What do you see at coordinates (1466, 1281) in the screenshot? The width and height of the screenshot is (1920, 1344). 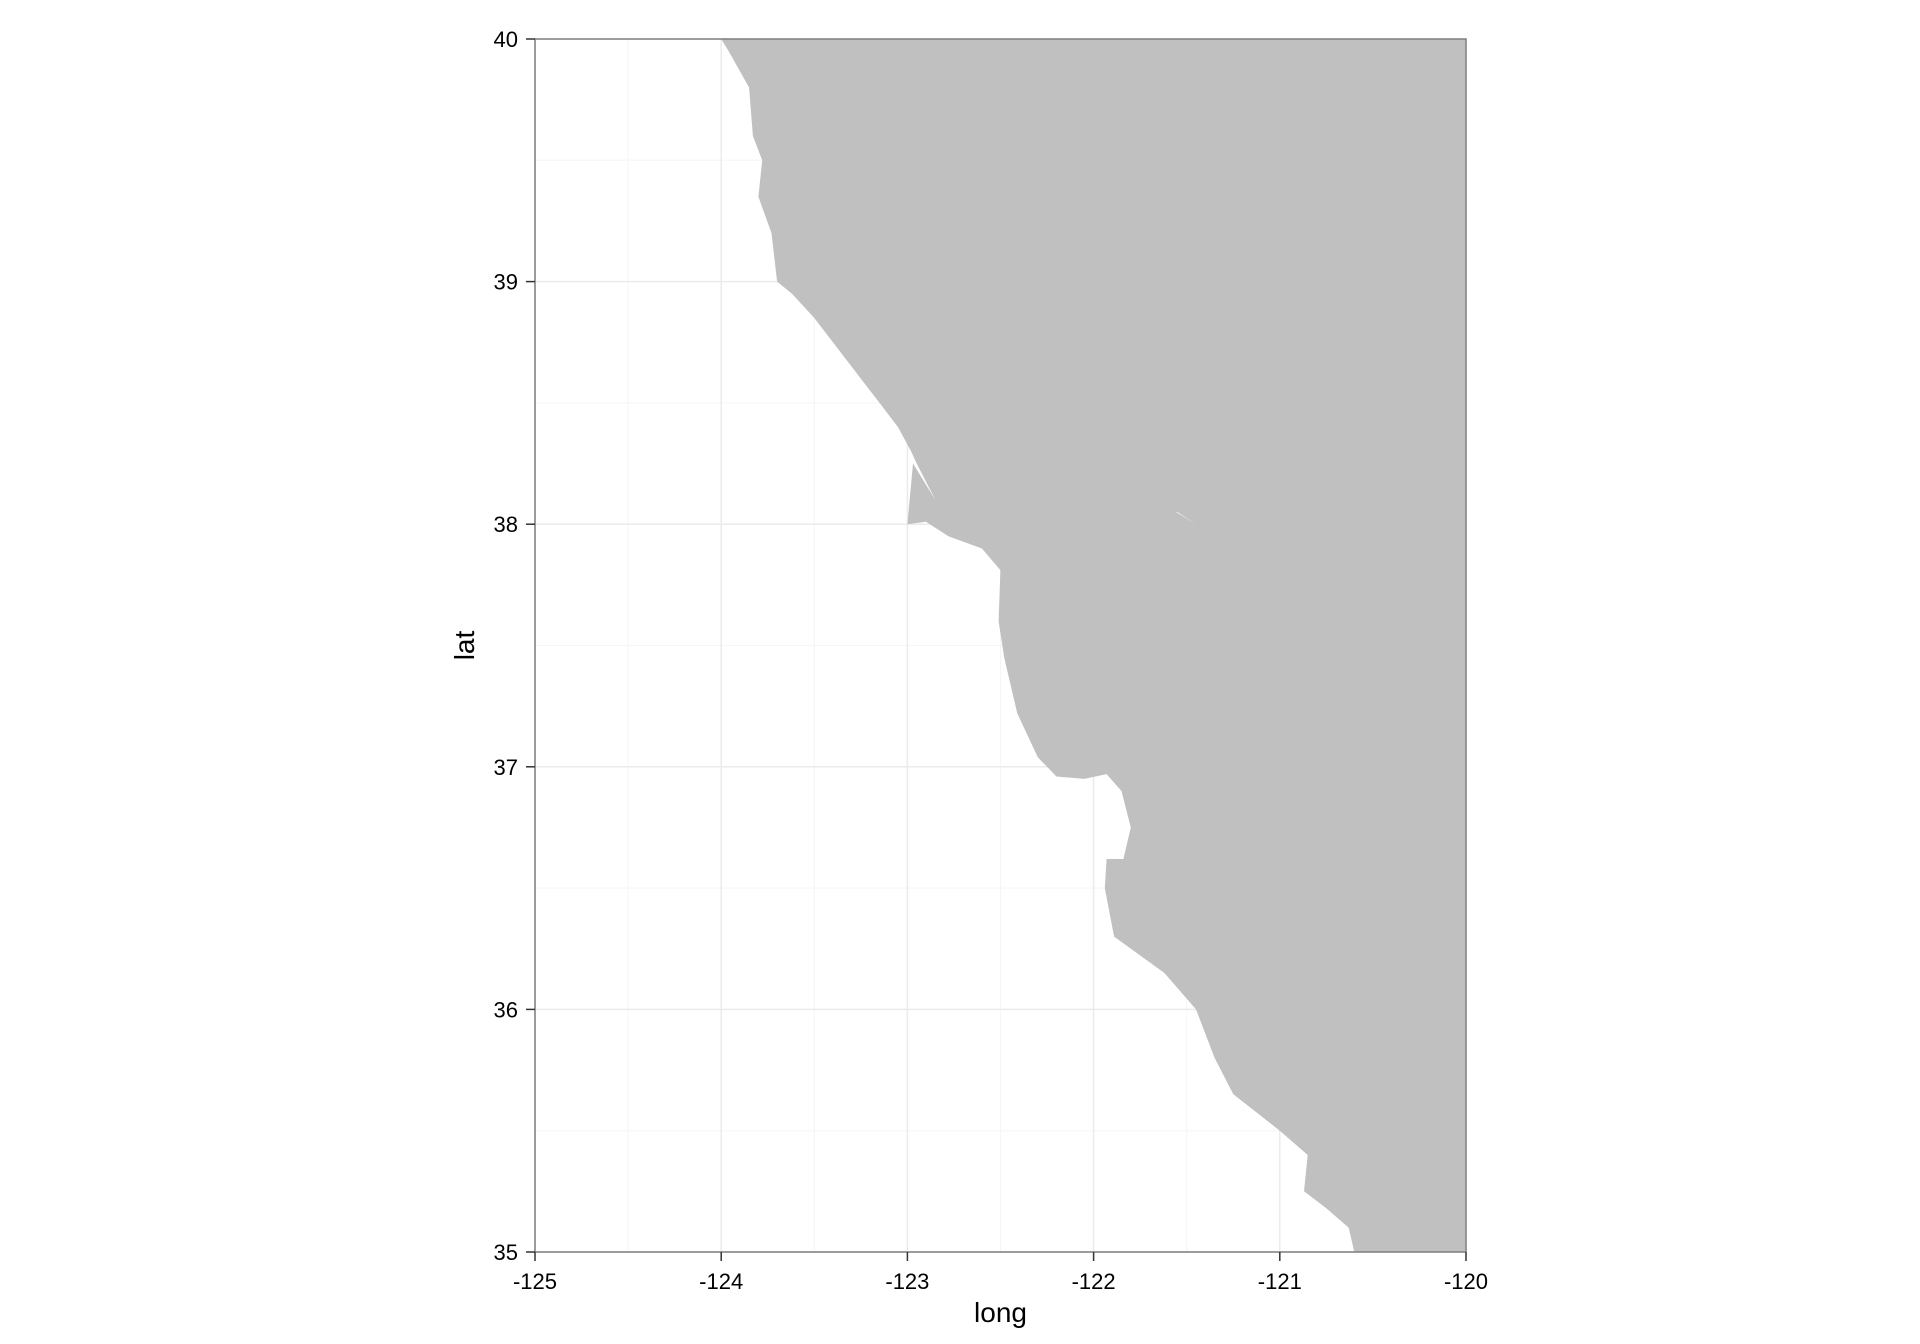 I see `x-tick-label: -120` at bounding box center [1466, 1281].